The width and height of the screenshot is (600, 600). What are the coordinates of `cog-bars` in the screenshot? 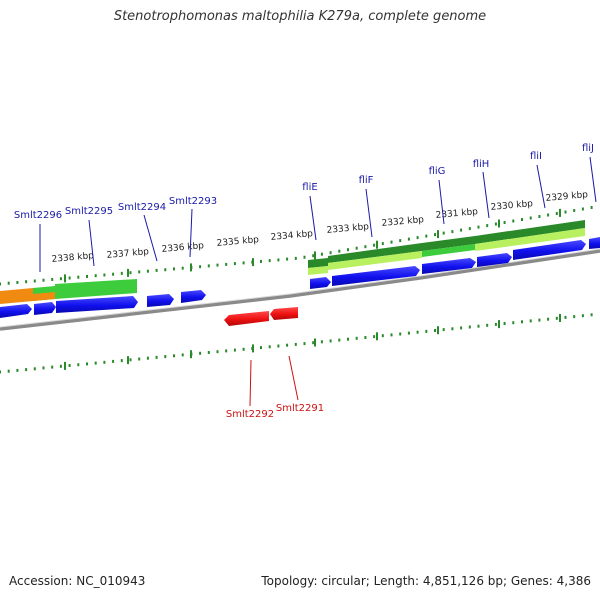 It's located at (292, 262).